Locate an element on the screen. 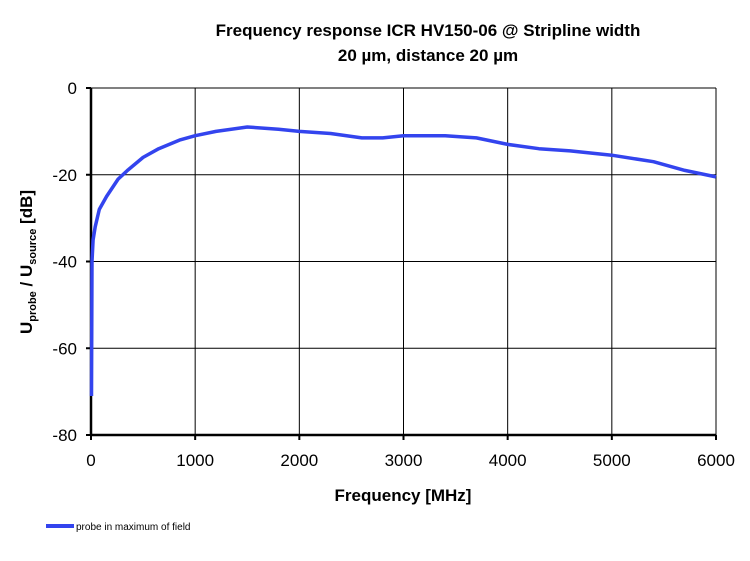 Image resolution: width=750 pixels, height=561 pixels. x-tick-label: 3000 is located at coordinates (404, 460).